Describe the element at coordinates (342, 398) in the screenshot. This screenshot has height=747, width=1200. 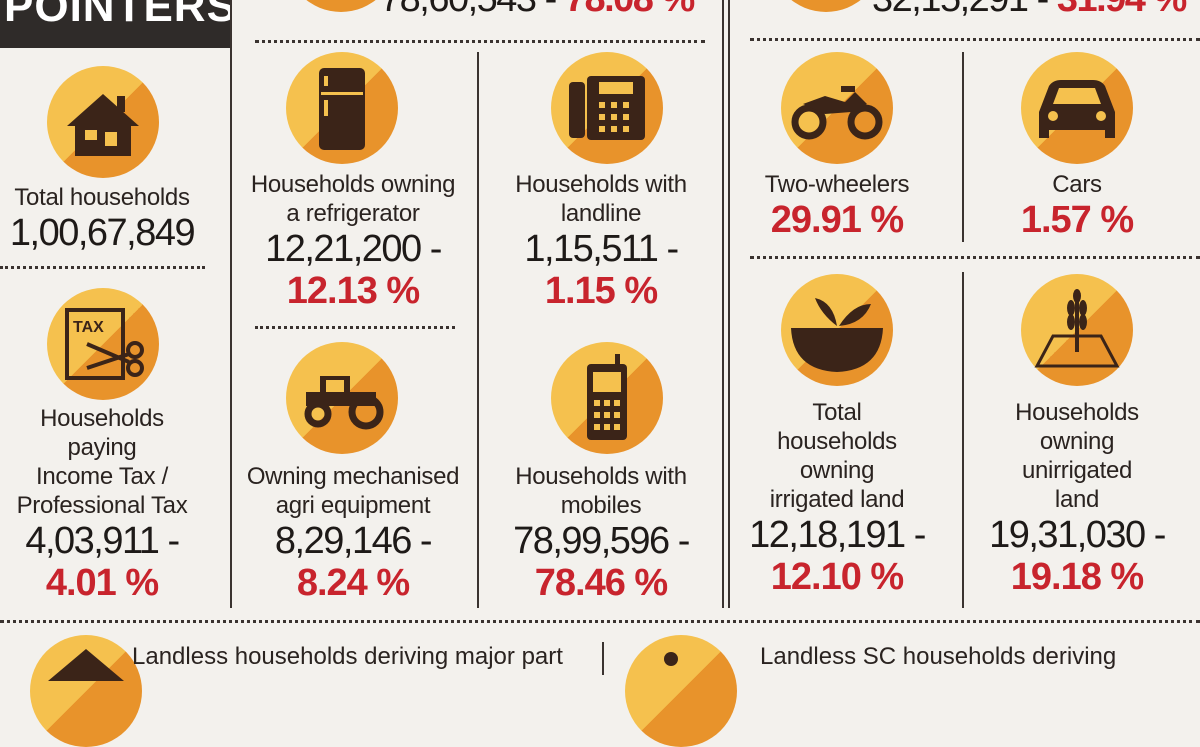
I see `tractor-icon` at that location.